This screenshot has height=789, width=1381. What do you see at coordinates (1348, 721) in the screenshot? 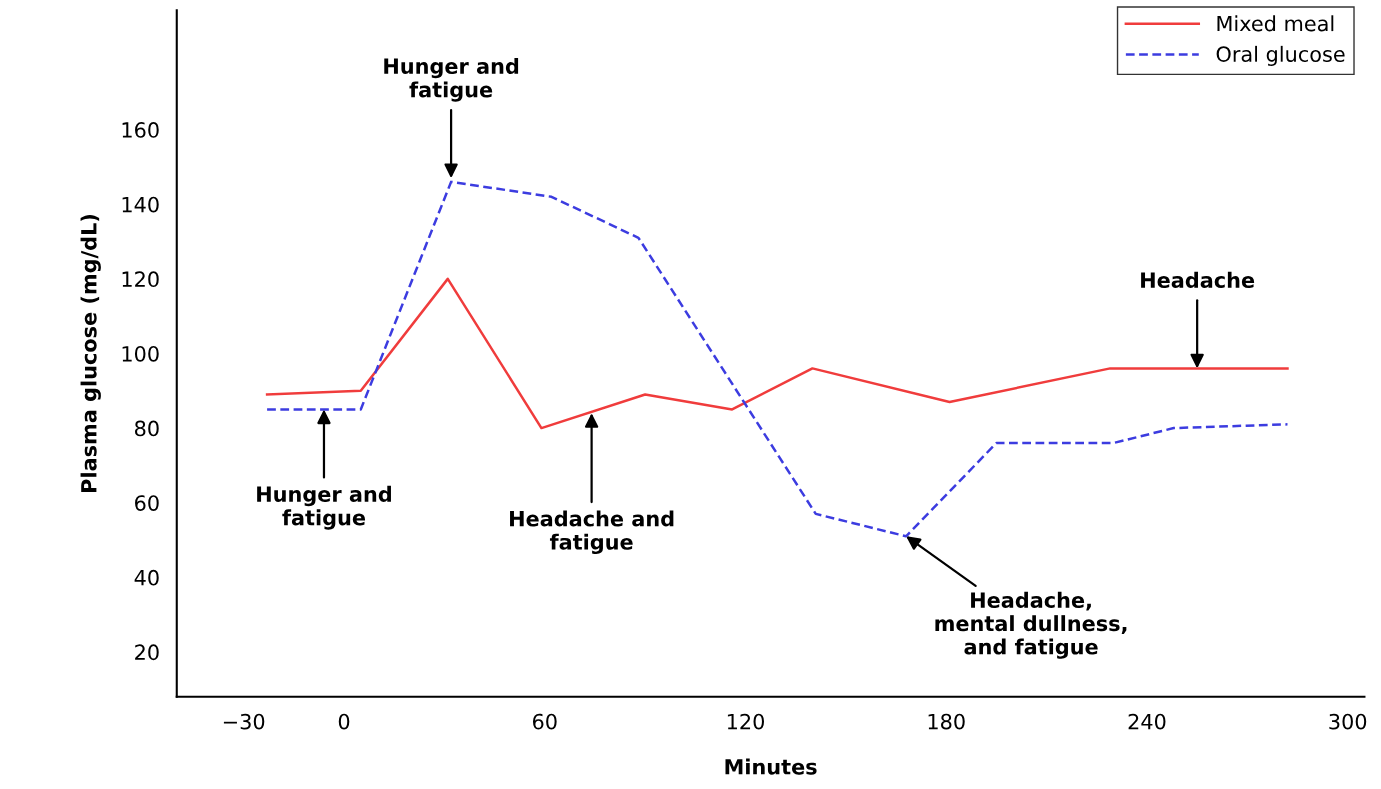
I see `x-tick-label: 300` at bounding box center [1348, 721].